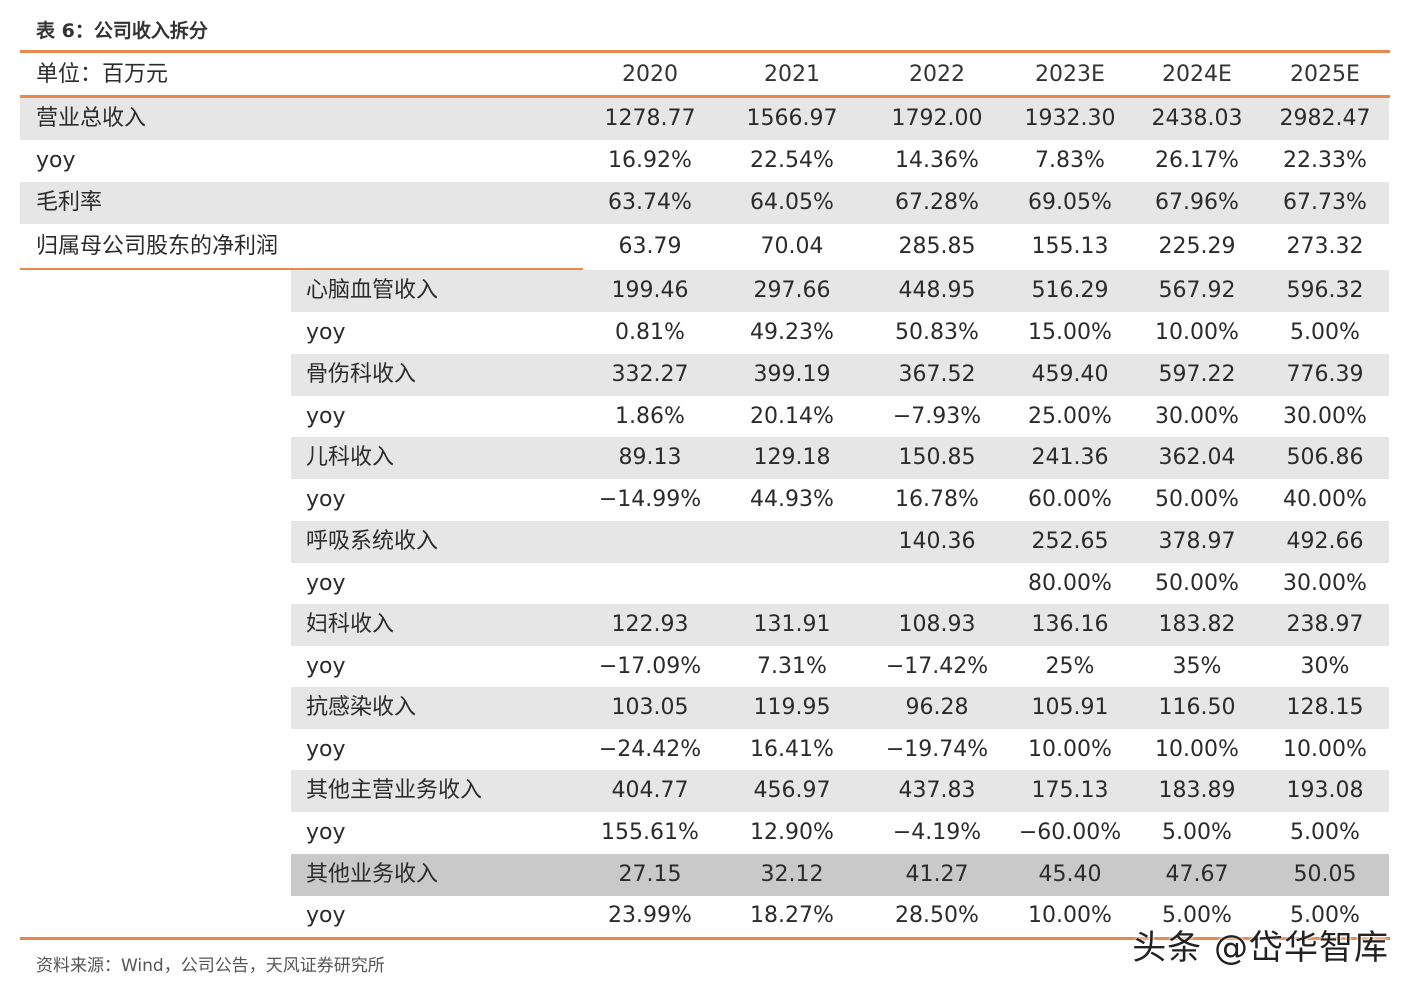 The width and height of the screenshot is (1417, 987). I want to click on table-row: 毛利率 63.74% 64.05% 67.28% 69.05% 67.96% 67.73%, so click(708, 203).